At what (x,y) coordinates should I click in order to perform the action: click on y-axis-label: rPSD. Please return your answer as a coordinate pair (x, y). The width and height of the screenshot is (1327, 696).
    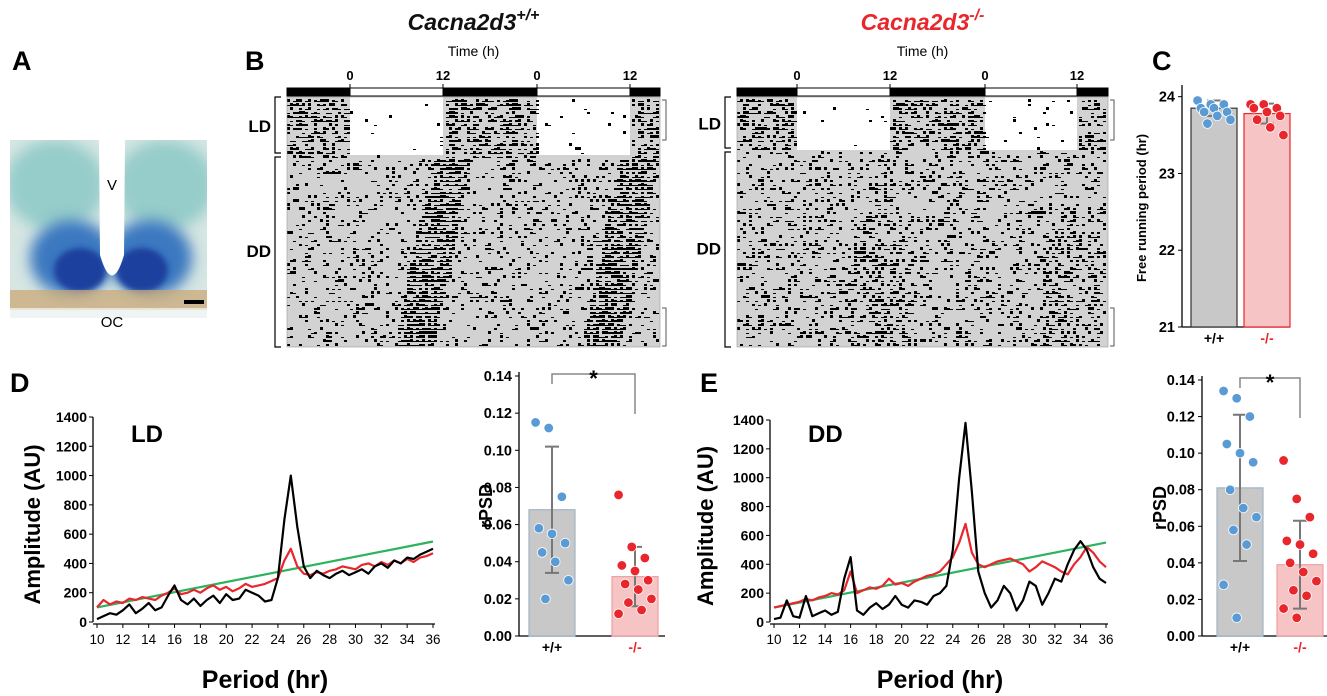
    Looking at the image, I should click on (1160, 508).